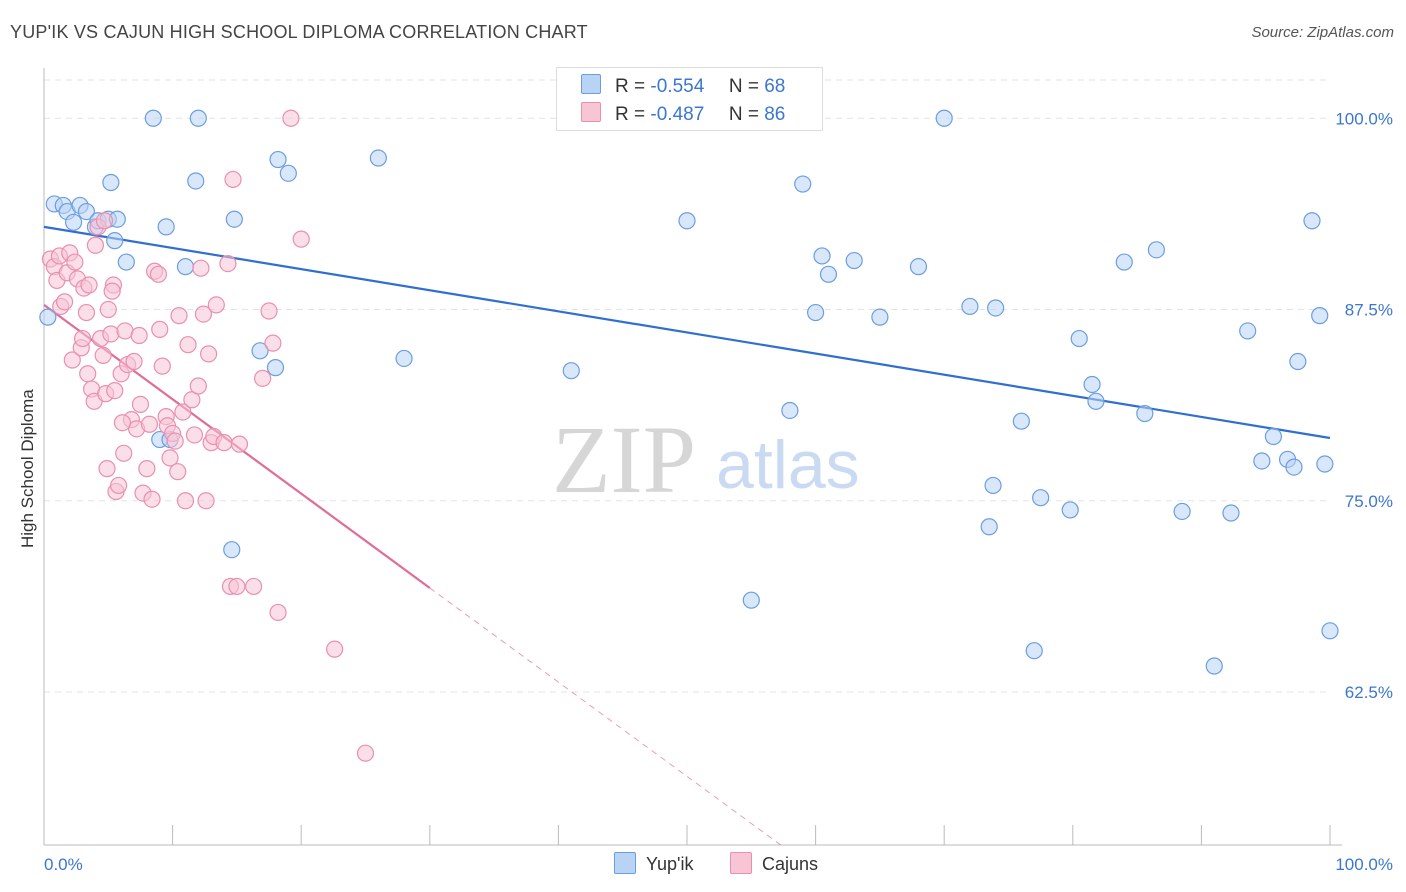 The height and width of the screenshot is (892, 1406). What do you see at coordinates (670, 864) in the screenshot?
I see `legend-label-yupik: Yup'ik` at bounding box center [670, 864].